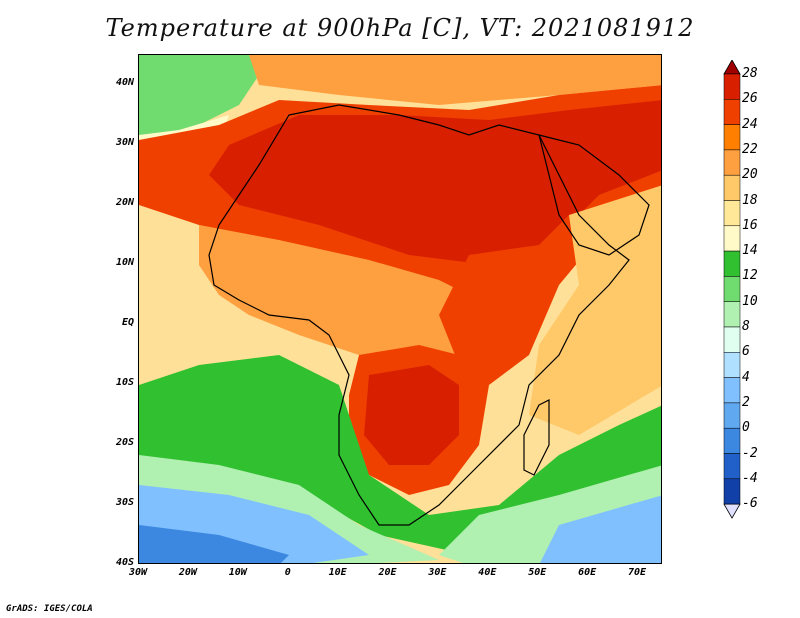  I want to click on lat-tick-label: 30N, so click(124, 142).